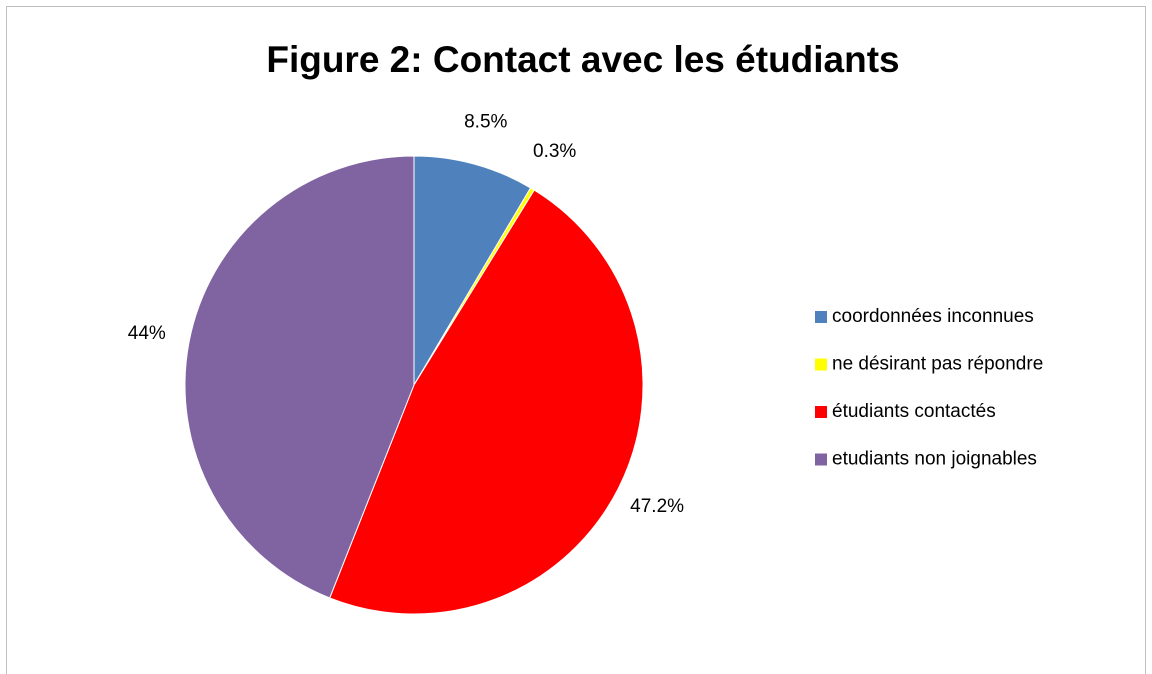  What do you see at coordinates (147, 333) in the screenshot?
I see `data-label: 44%` at bounding box center [147, 333].